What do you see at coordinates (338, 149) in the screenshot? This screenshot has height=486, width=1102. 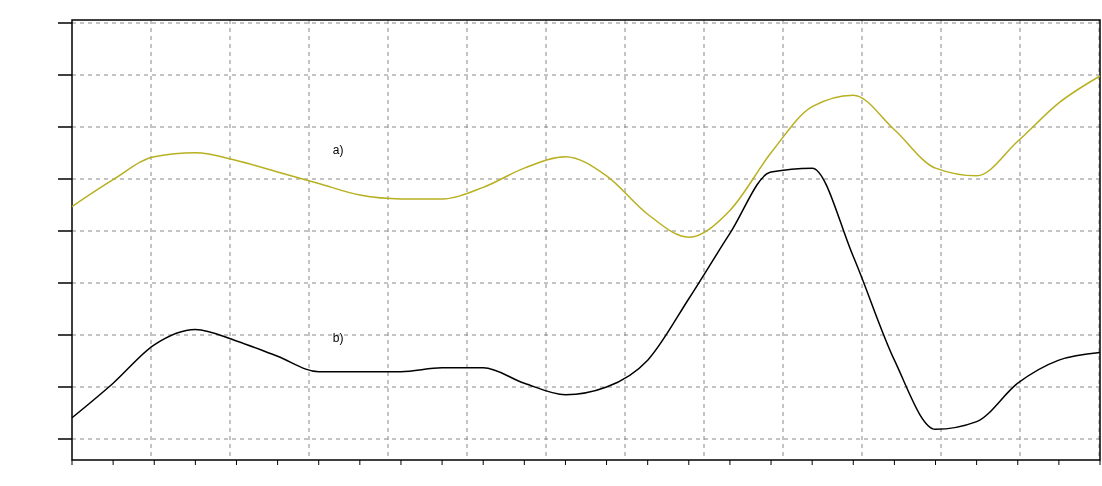 I see `text: a)` at bounding box center [338, 149].